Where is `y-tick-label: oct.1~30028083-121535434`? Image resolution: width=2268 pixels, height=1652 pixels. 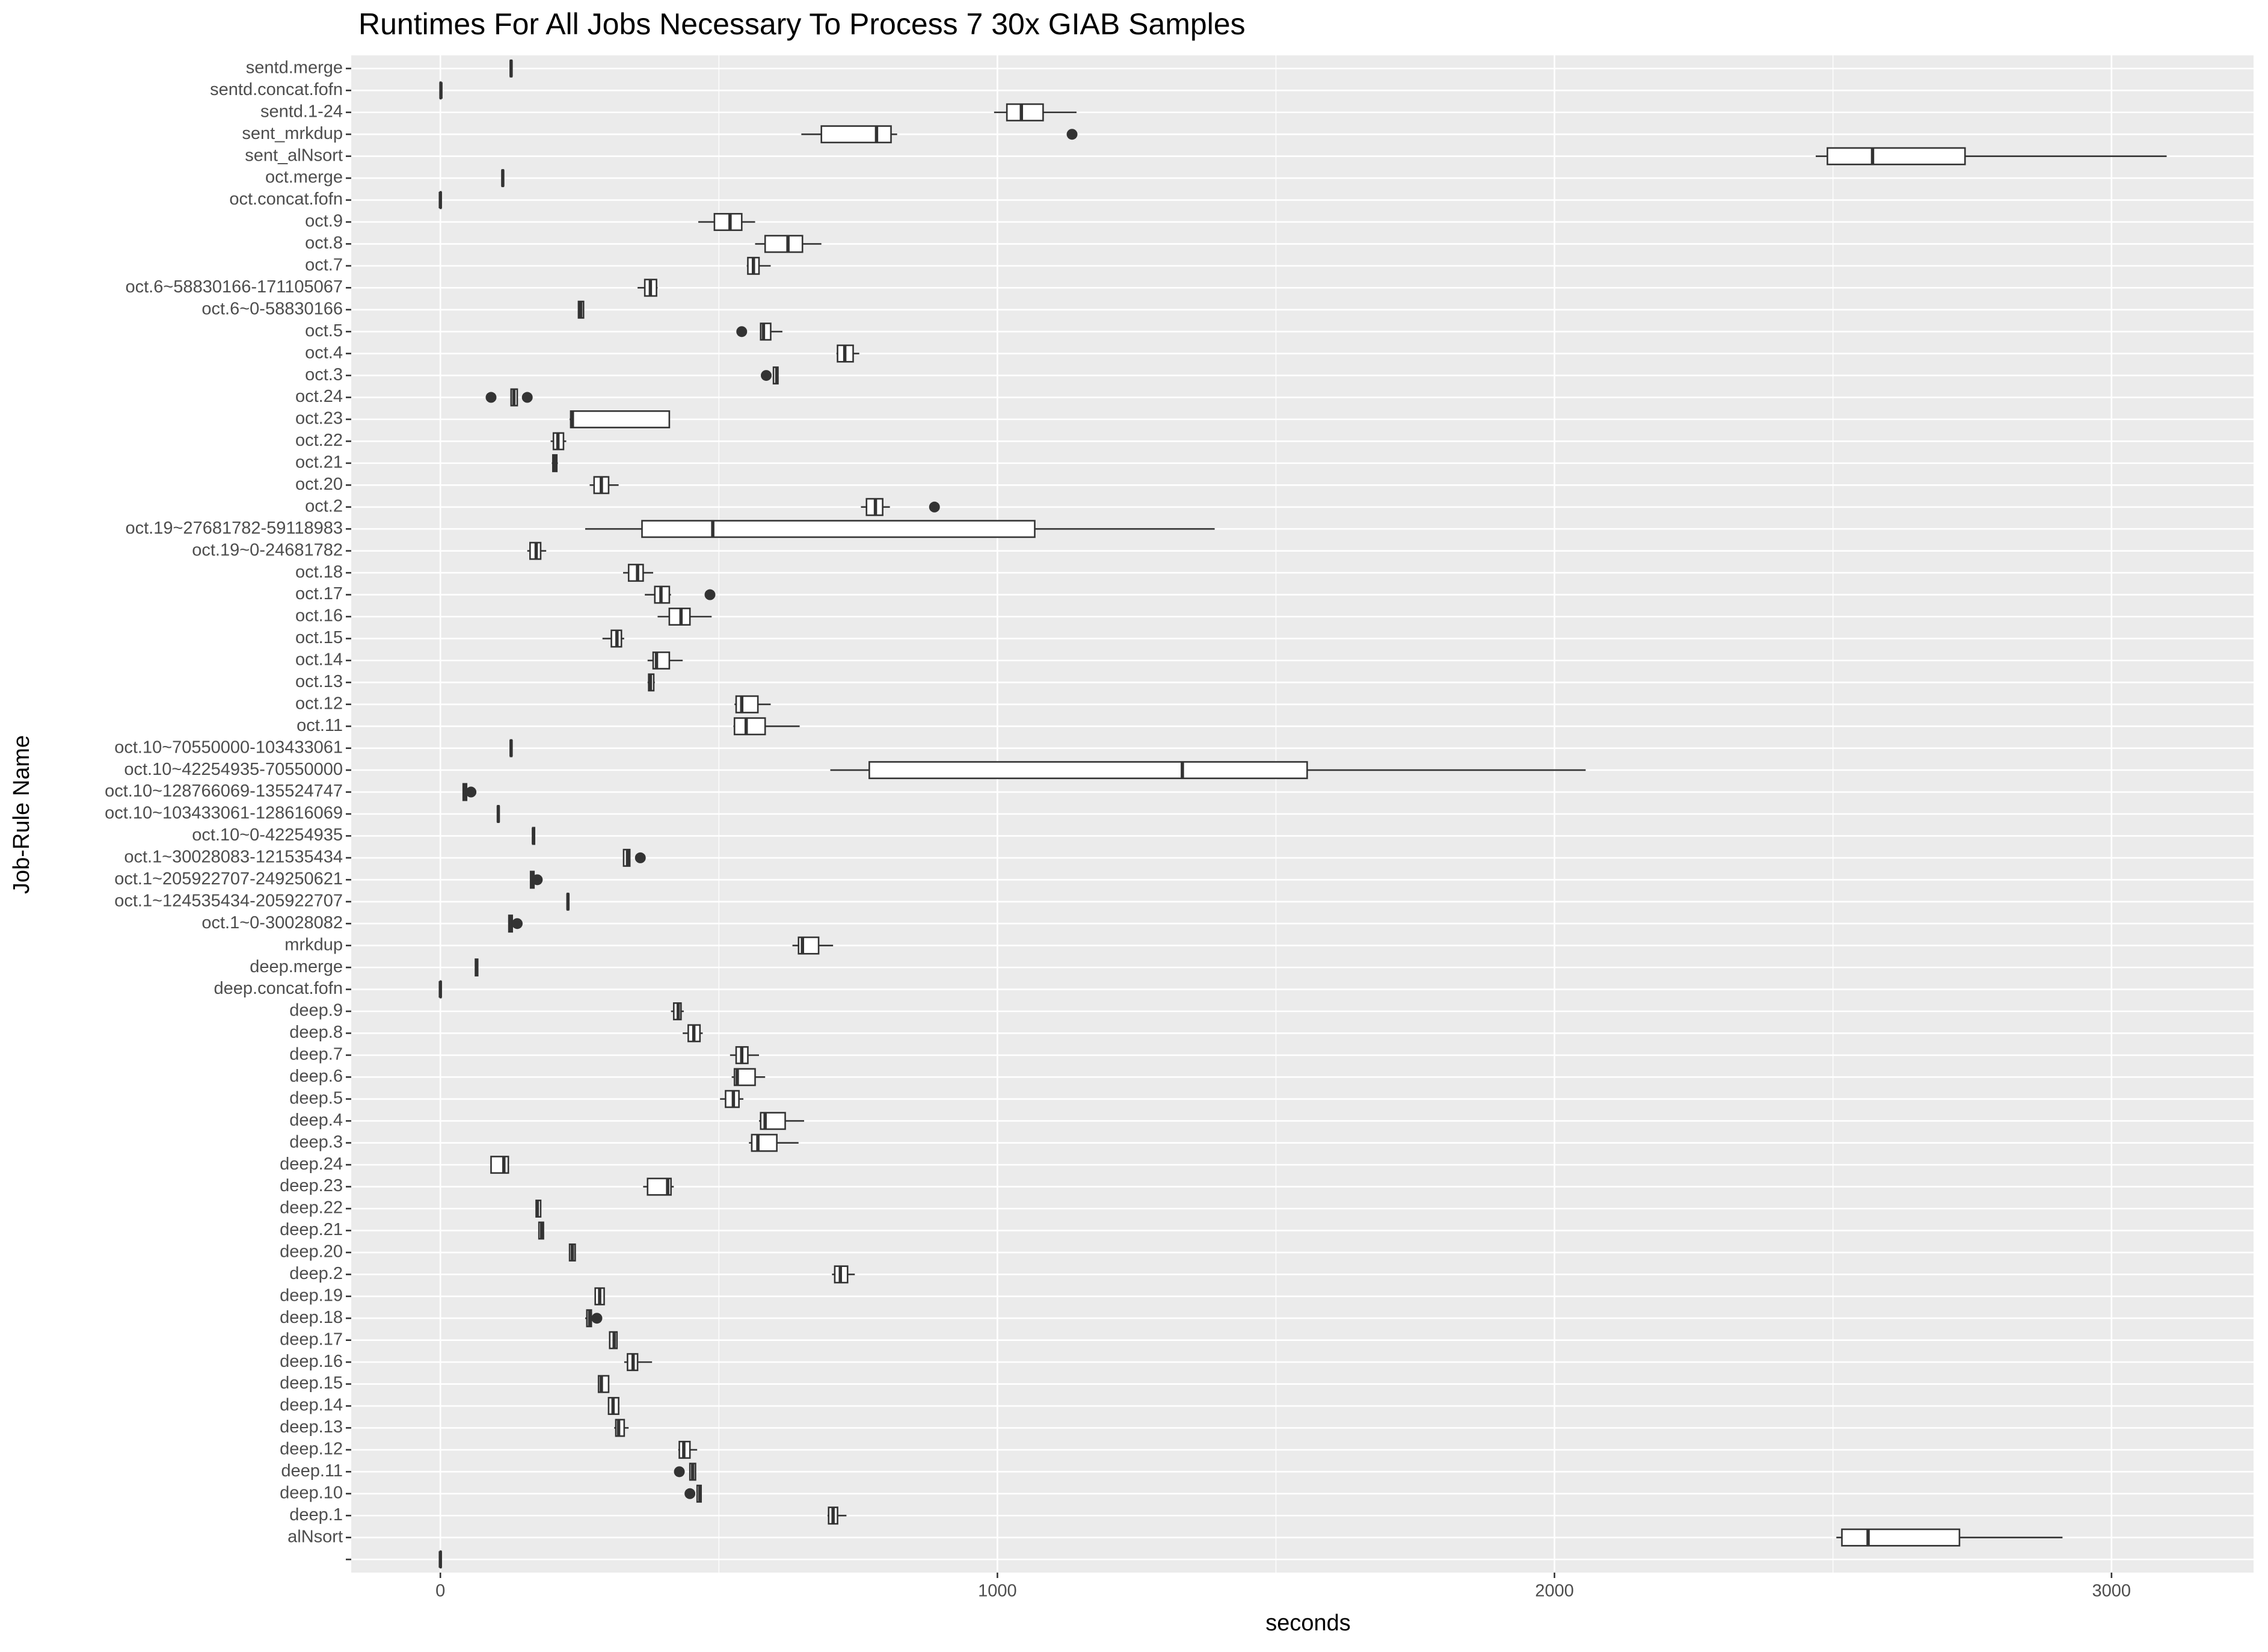
y-tick-label: oct.1~30028083-121535434 is located at coordinates (234, 857).